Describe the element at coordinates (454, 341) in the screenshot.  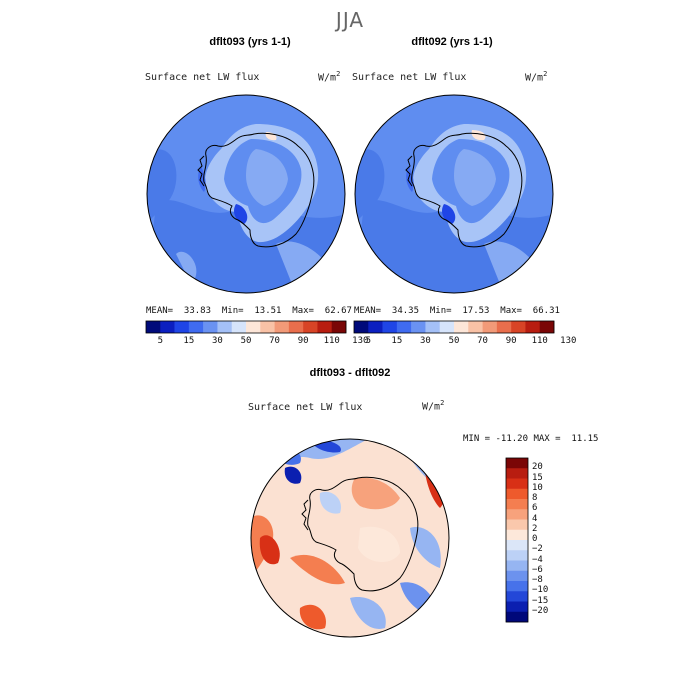
I see `panel-2-colorbar-tick-label: 50` at that location.